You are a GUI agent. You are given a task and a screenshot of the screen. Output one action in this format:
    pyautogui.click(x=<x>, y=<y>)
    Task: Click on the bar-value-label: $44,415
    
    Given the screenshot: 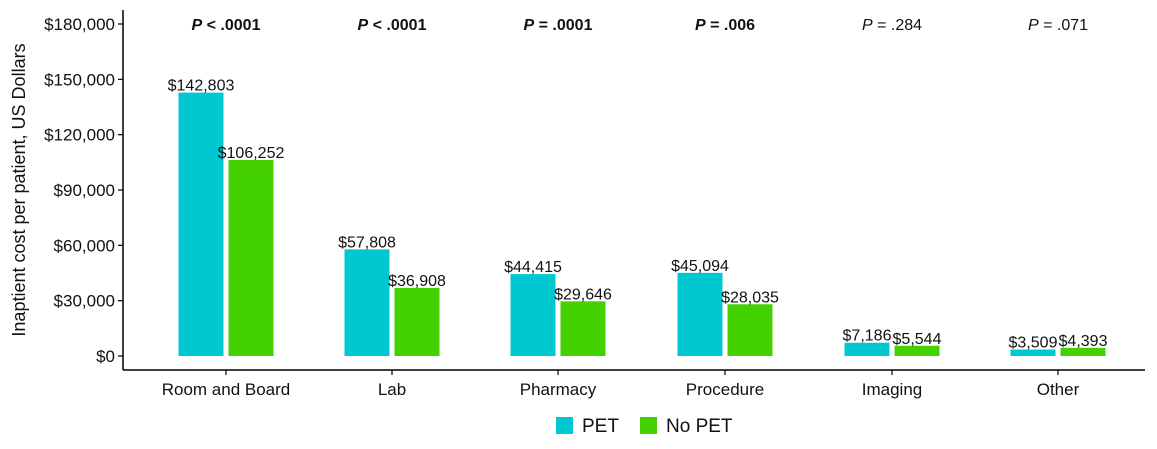 What is the action you would take?
    pyautogui.click(x=533, y=267)
    